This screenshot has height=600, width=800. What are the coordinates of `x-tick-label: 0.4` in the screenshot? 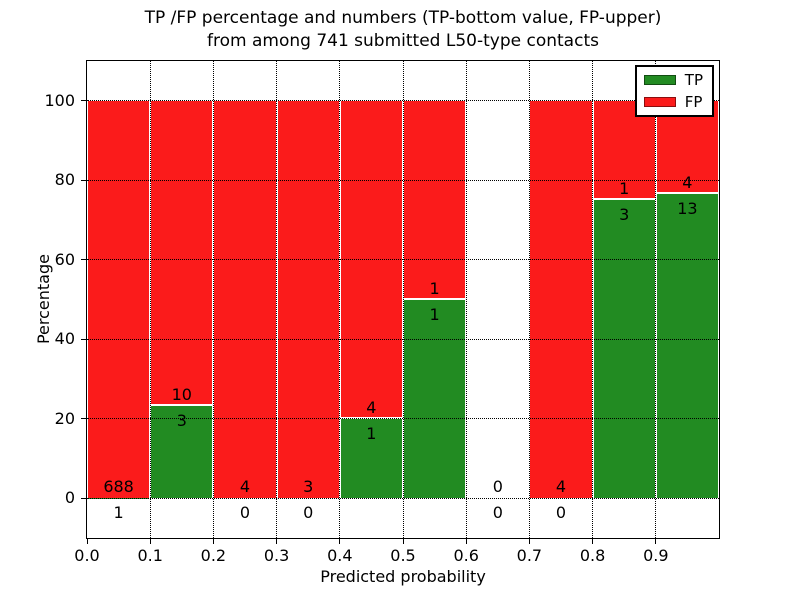 It's located at (340, 555).